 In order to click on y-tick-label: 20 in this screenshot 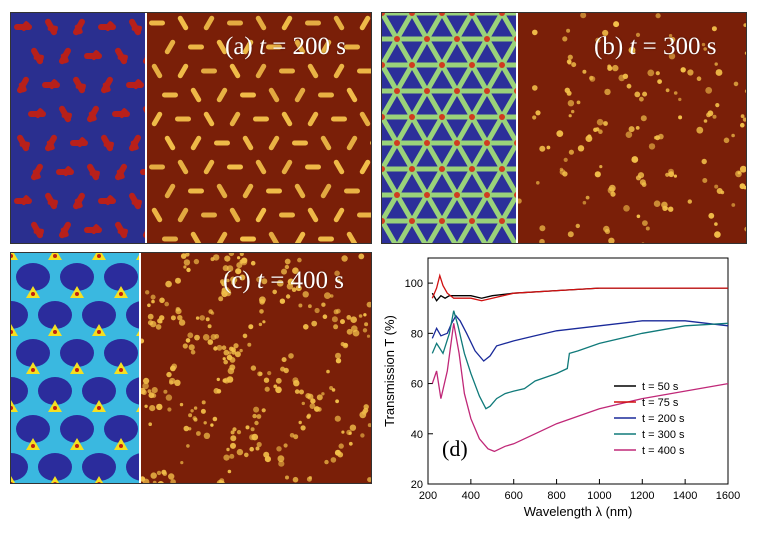, I will do `click(417, 485)`.